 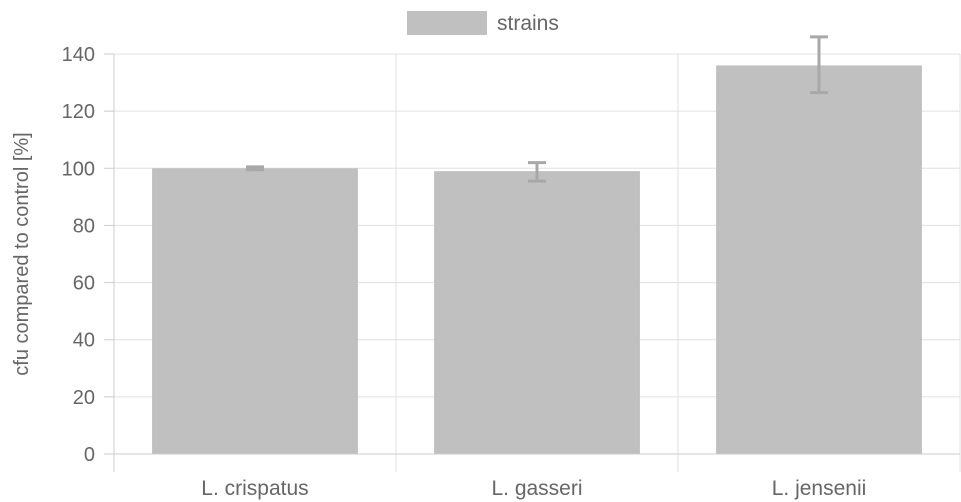 I want to click on y-tick-label-40: 40, so click(x=84, y=341).